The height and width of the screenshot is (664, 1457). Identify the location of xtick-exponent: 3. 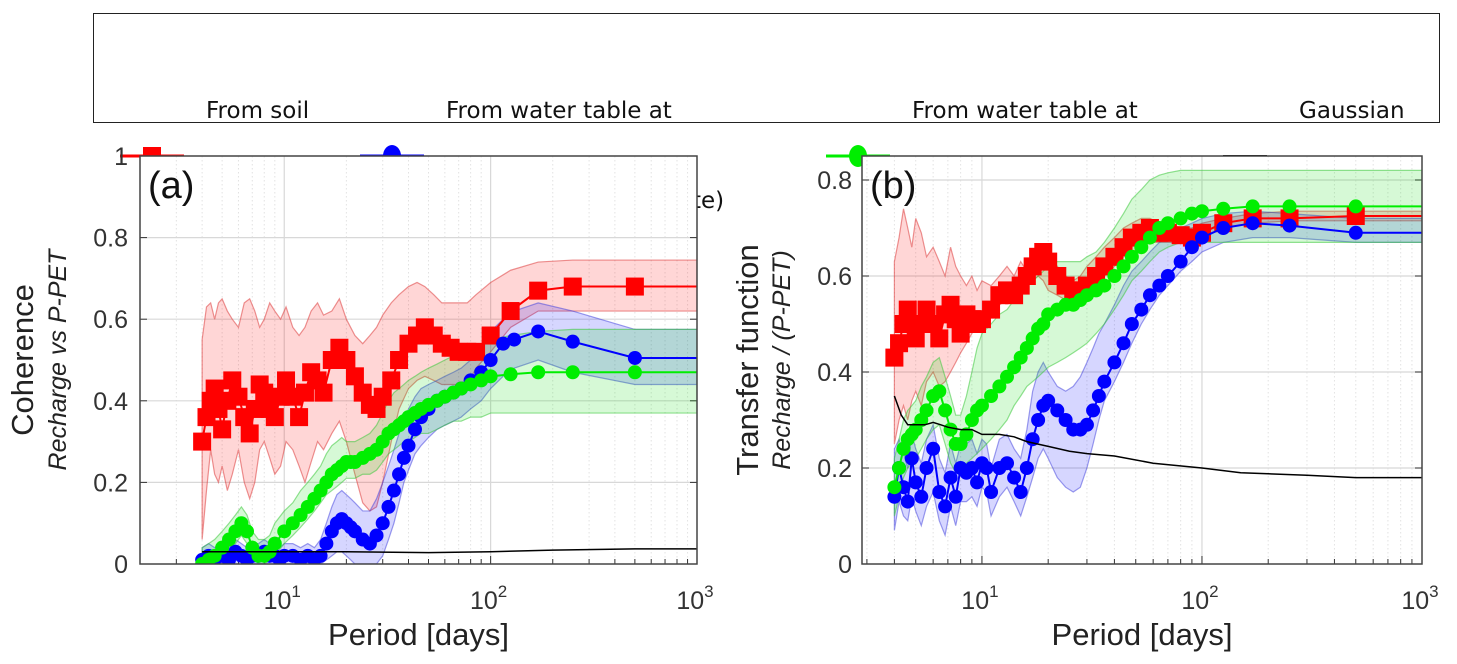
(1433, 591).